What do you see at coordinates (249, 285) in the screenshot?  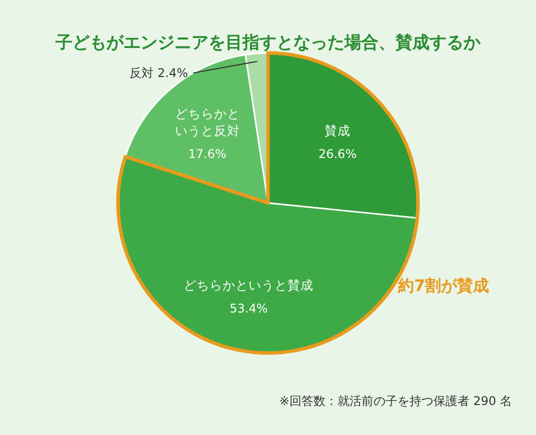 I see `slice-label: どちらかというと賛成` at bounding box center [249, 285].